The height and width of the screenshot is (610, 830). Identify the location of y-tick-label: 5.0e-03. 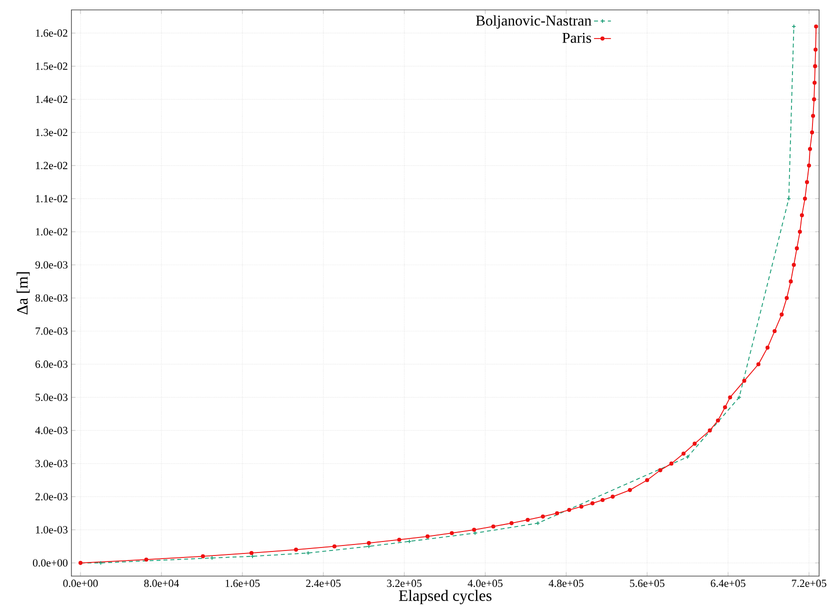
(52, 398).